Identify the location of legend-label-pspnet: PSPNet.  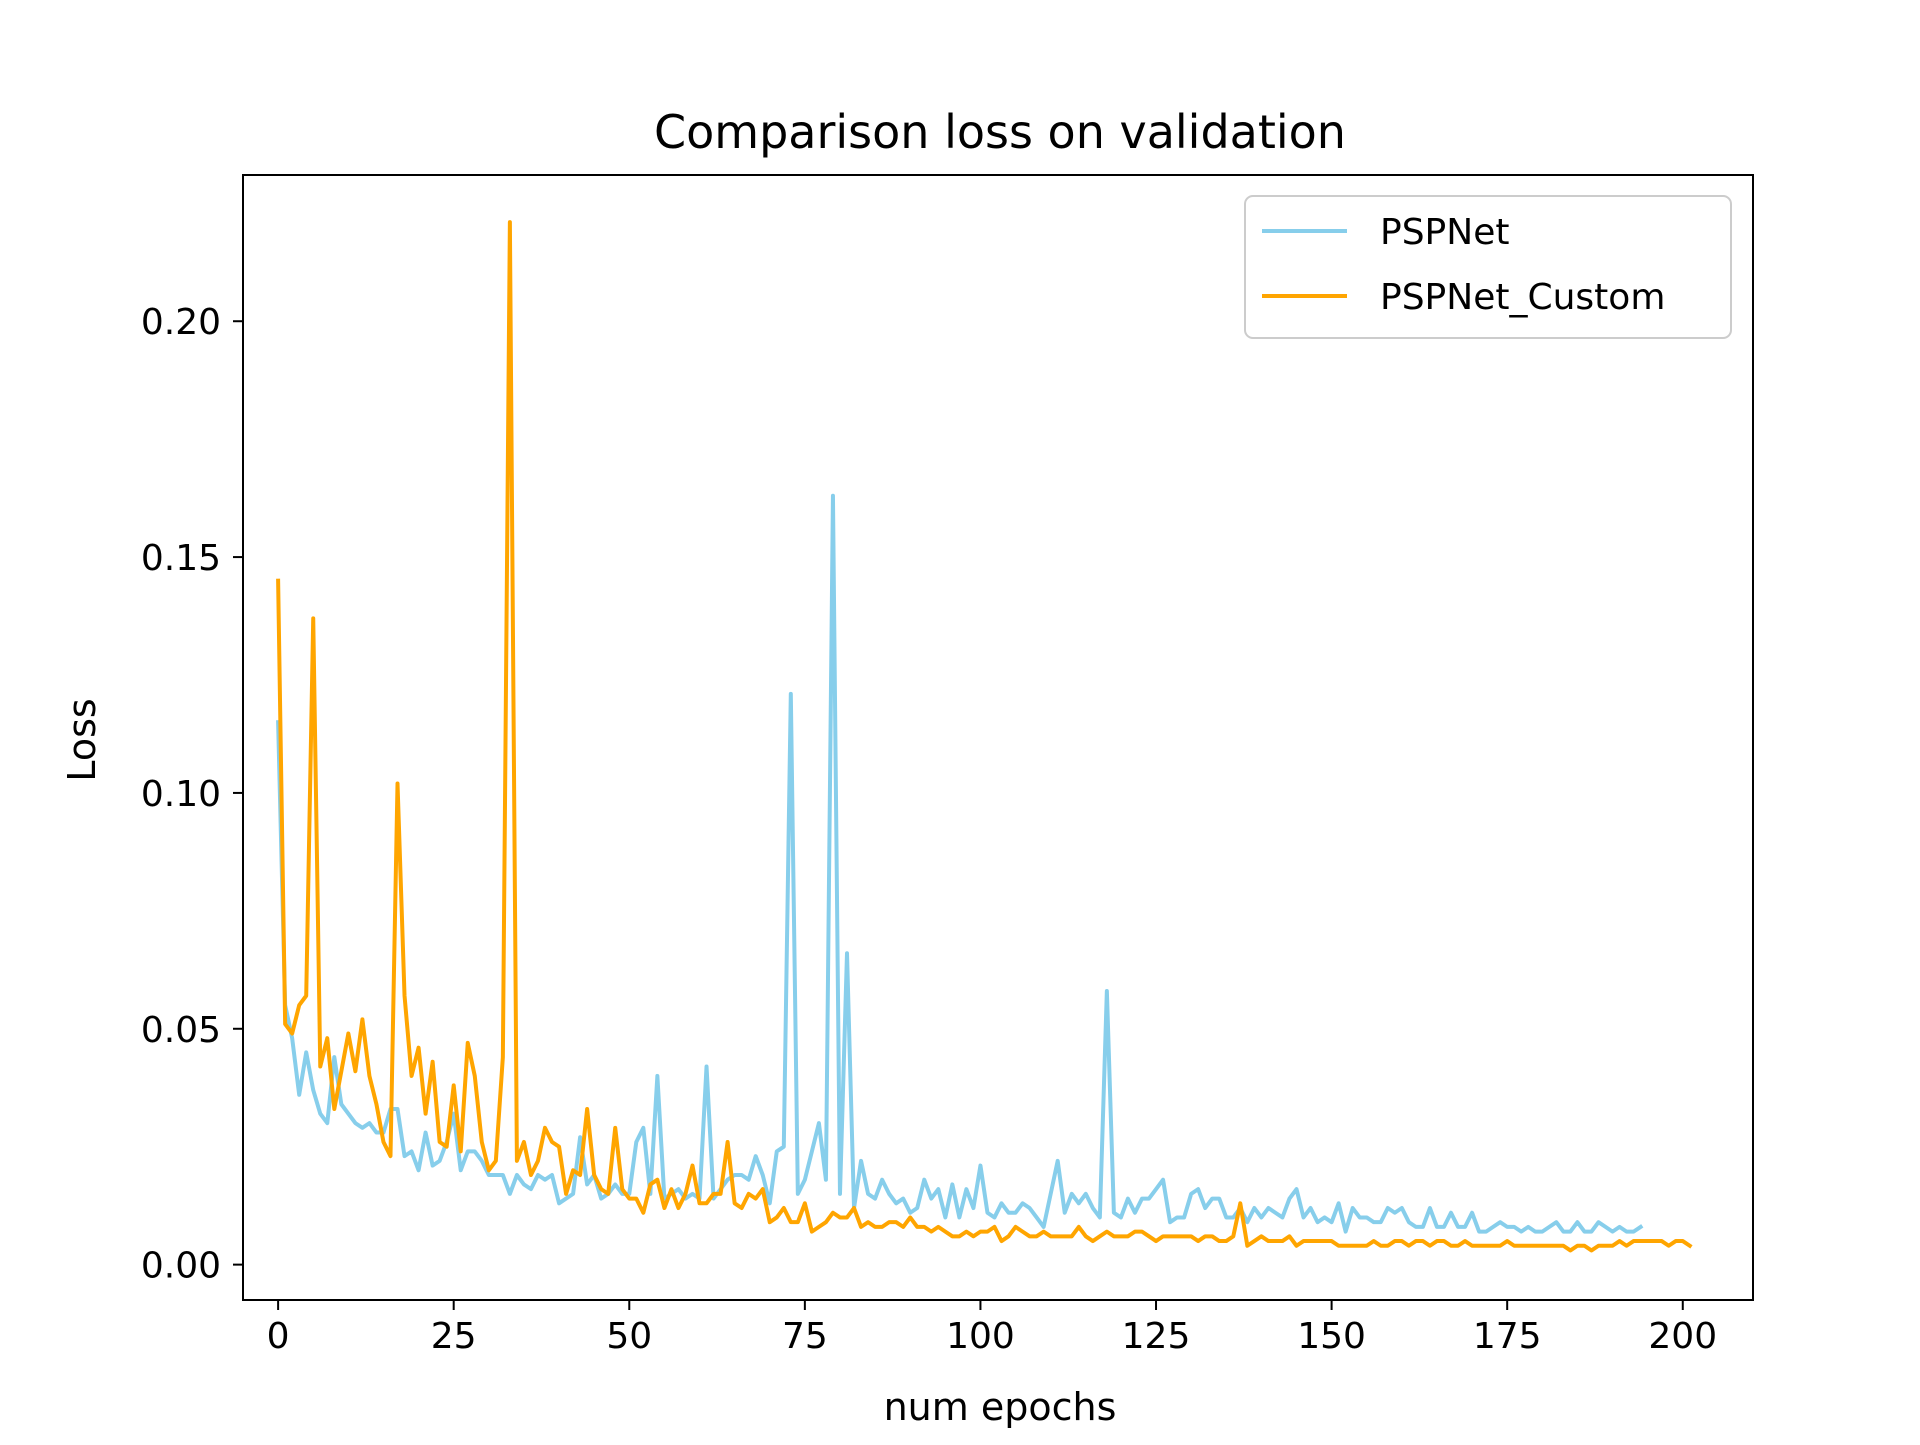
(1444, 232).